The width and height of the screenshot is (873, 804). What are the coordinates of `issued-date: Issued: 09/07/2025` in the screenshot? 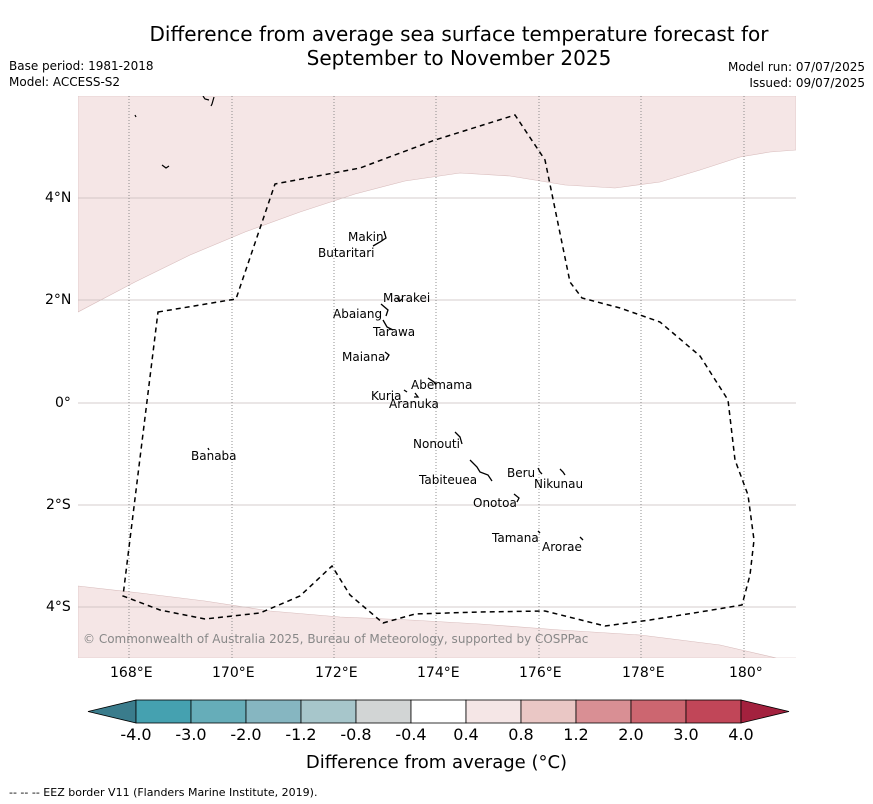 It's located at (807, 83).